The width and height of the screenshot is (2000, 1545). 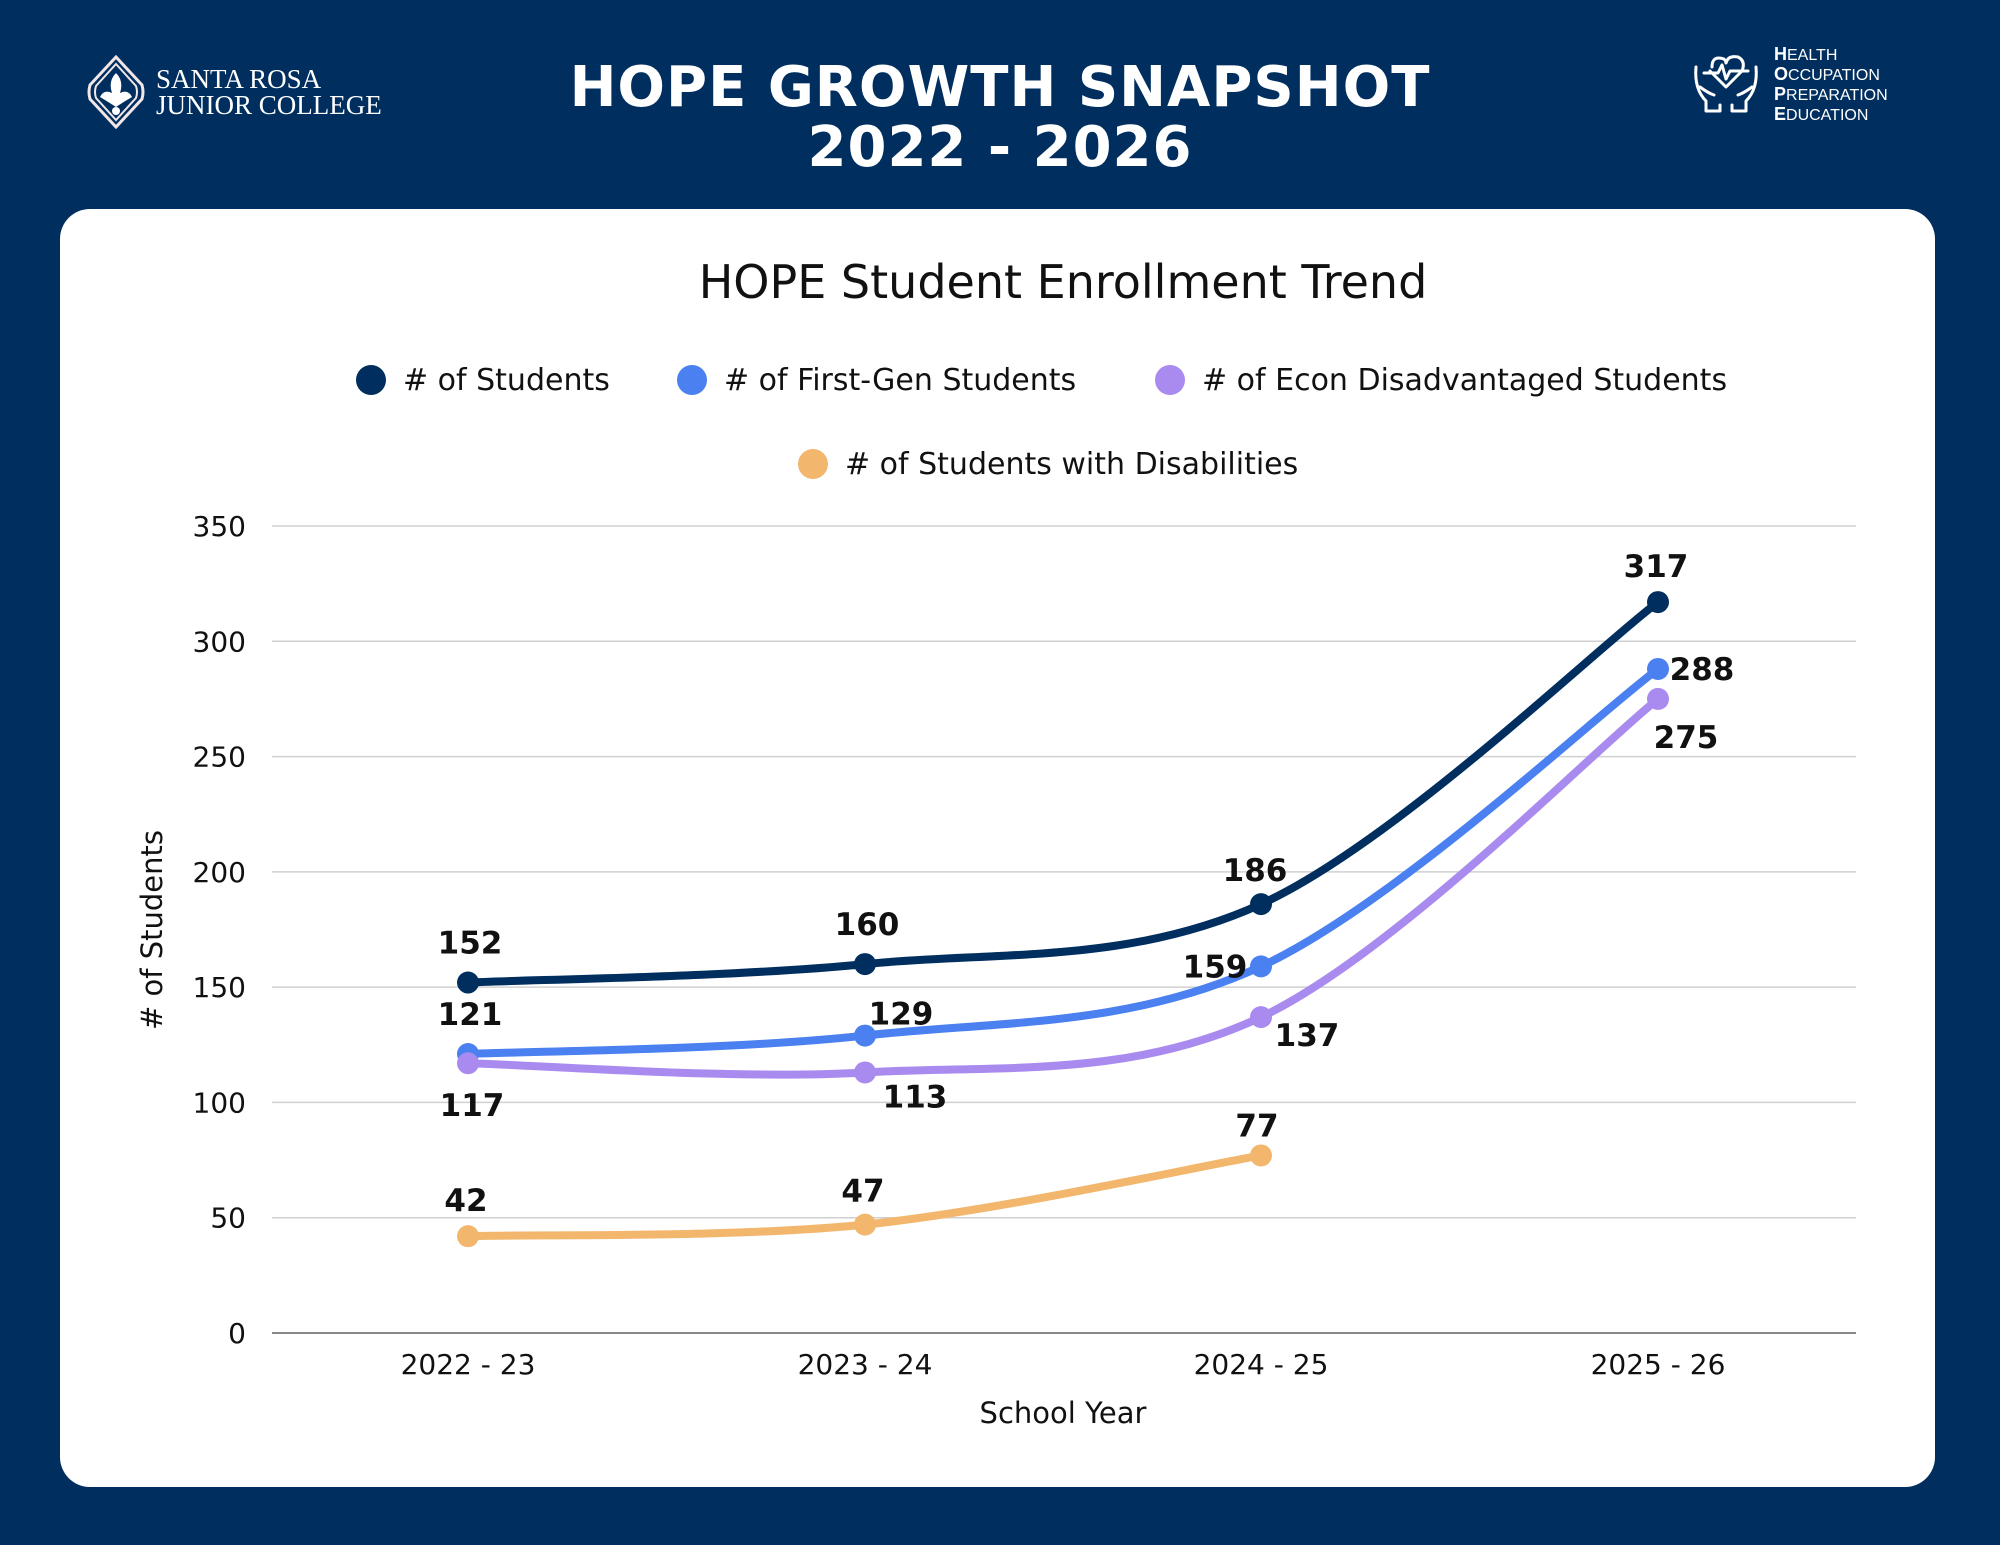 What do you see at coordinates (1686, 738) in the screenshot?
I see `data-label: 275` at bounding box center [1686, 738].